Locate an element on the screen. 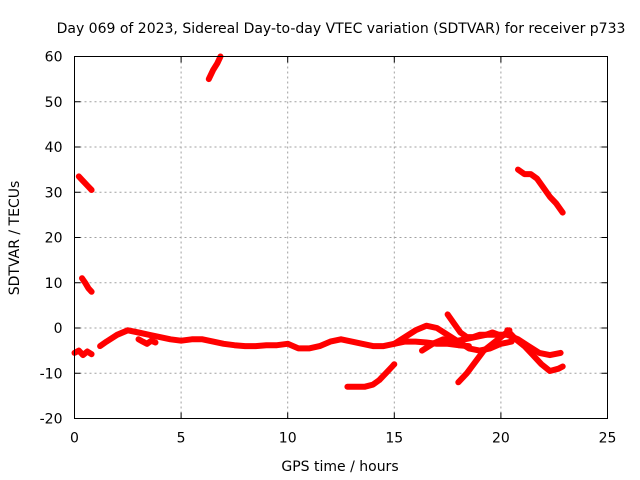 The image size is (640, 480). y-tick-label: 10 is located at coordinates (54, 284).